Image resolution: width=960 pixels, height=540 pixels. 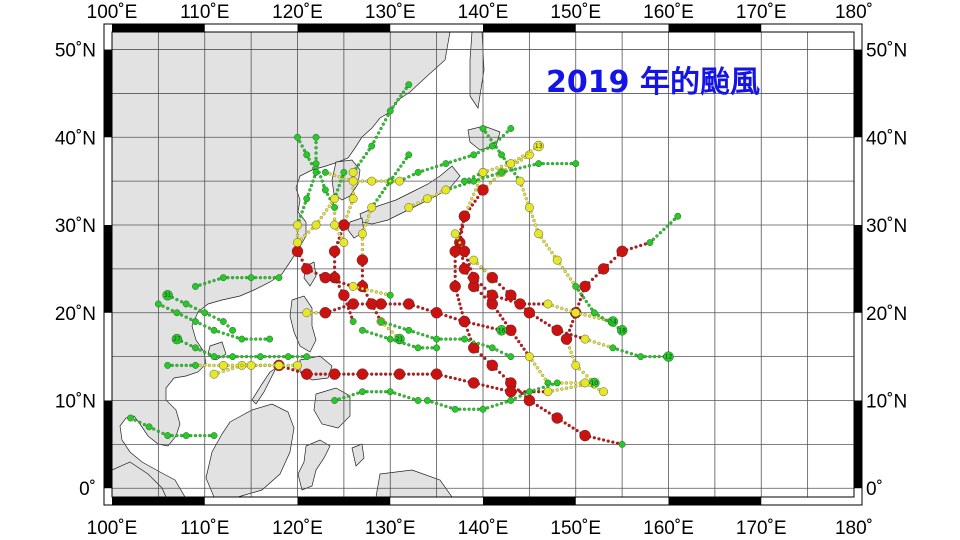 What do you see at coordinates (75, 314) in the screenshot?
I see `lat-label-left: 20˚N` at bounding box center [75, 314].